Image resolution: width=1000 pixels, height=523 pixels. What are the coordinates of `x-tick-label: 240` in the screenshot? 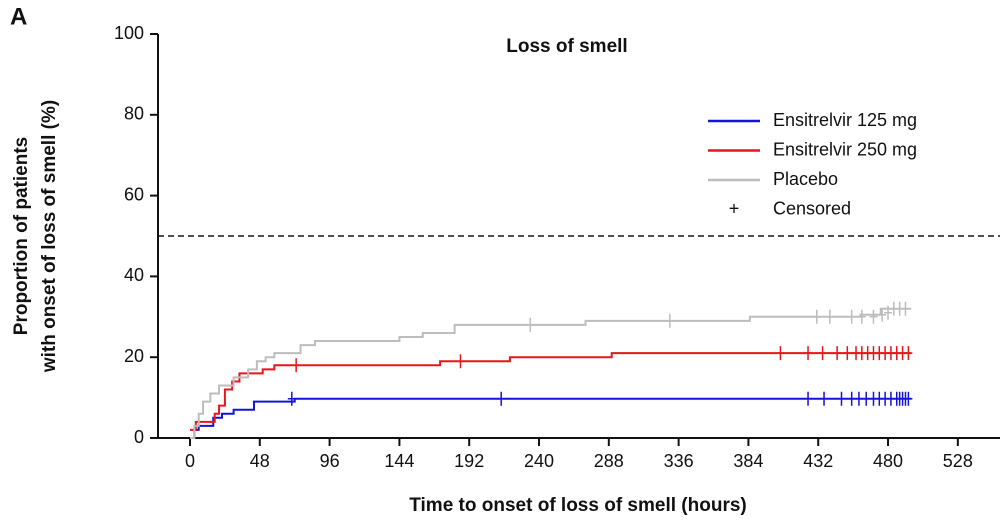 It's located at (539, 461).